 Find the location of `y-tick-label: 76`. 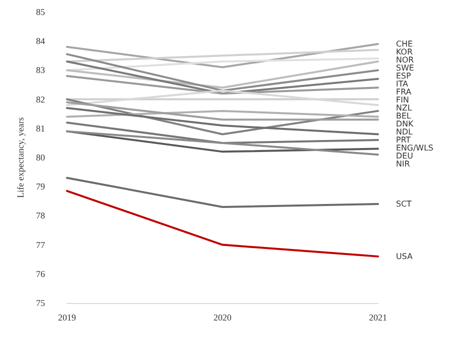

y-tick-label: 76 is located at coordinates (41, 273).